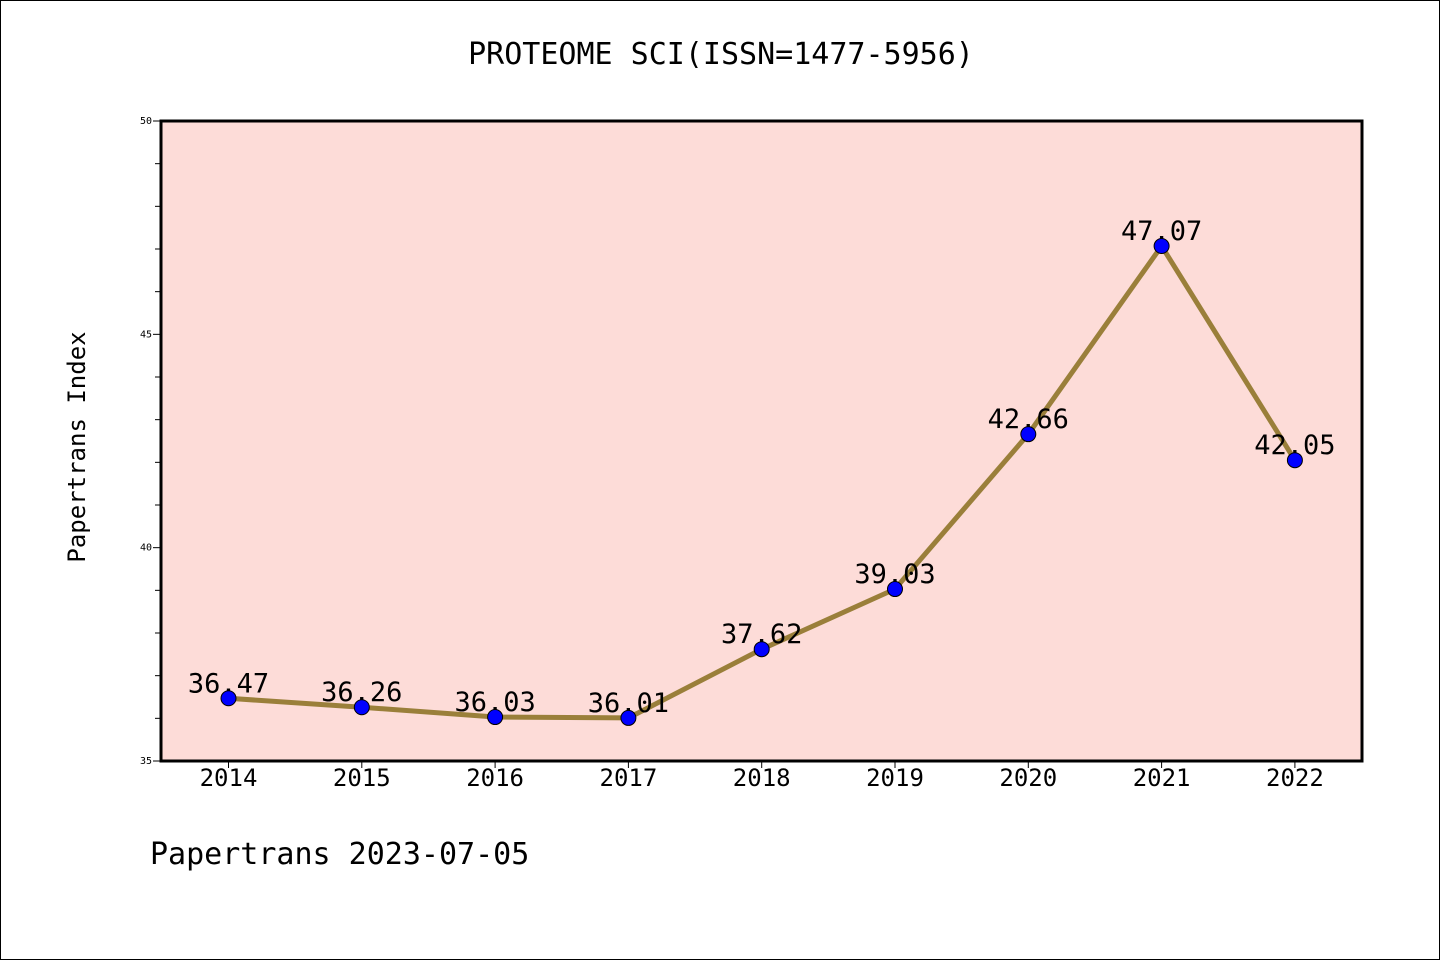  I want to click on y-tick-label: 35, so click(146, 761).